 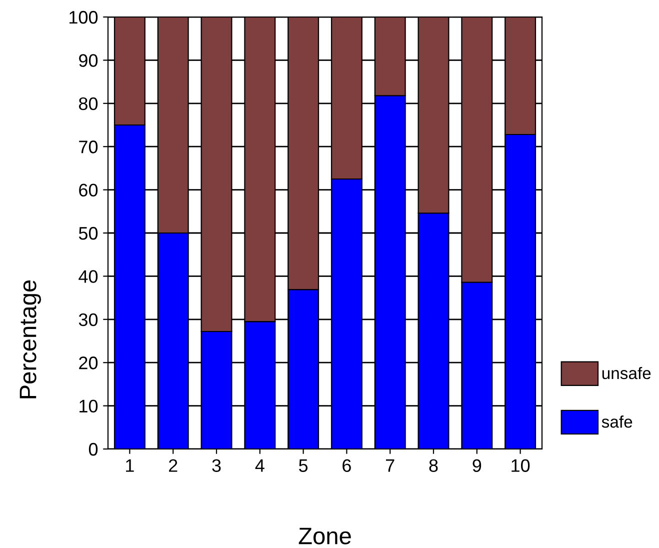 What do you see at coordinates (84, 17) in the screenshot?
I see `y-tick-label: 100` at bounding box center [84, 17].